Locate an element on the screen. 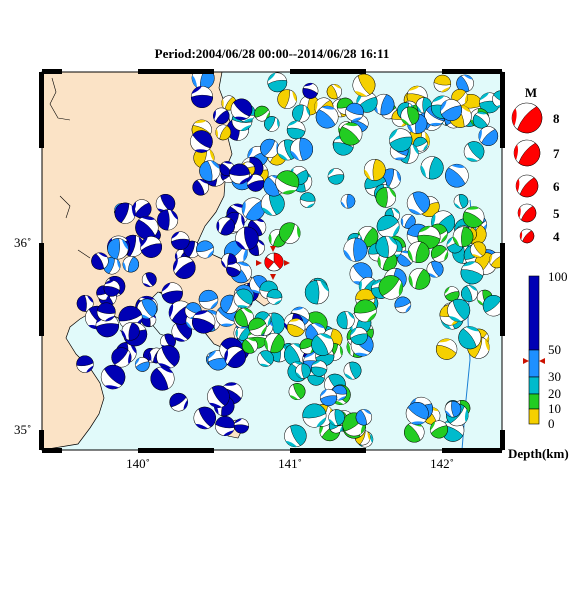  magnitude-legend-title: M is located at coordinates (531, 92).